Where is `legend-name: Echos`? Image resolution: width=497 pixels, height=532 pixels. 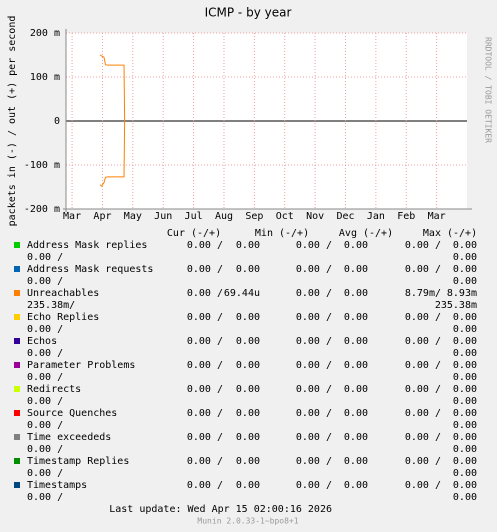
legend-name: Echos is located at coordinates (42, 341).